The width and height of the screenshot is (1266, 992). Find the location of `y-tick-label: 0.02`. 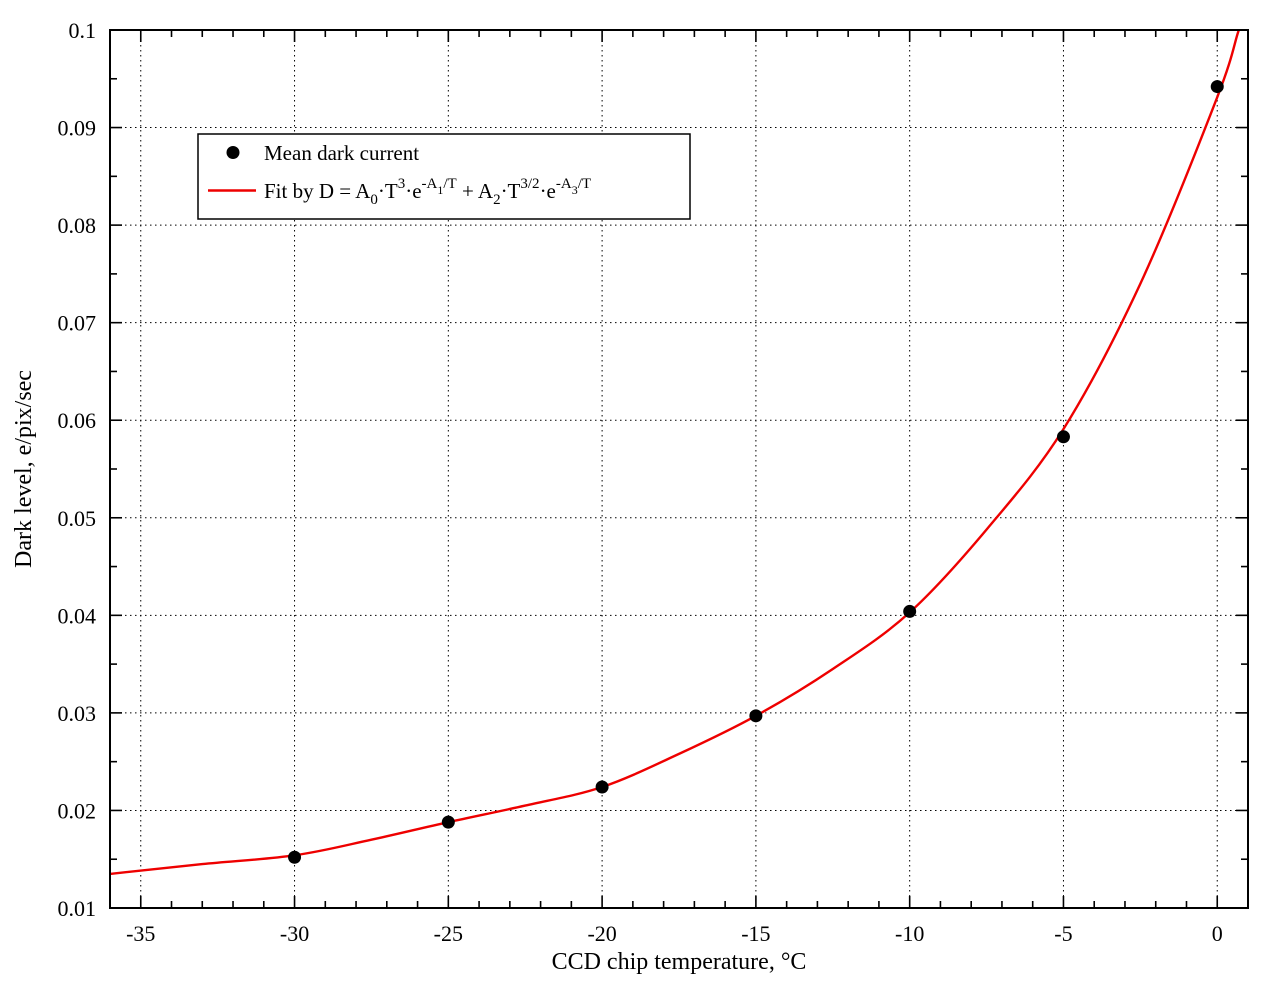

y-tick-label: 0.02 is located at coordinates (77, 810).